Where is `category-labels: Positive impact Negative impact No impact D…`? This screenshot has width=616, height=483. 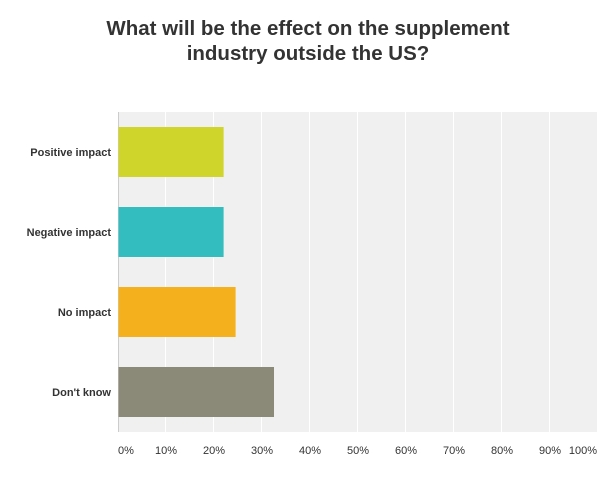 category-labels: Positive impact Negative impact No impact D… is located at coordinates (69, 273).